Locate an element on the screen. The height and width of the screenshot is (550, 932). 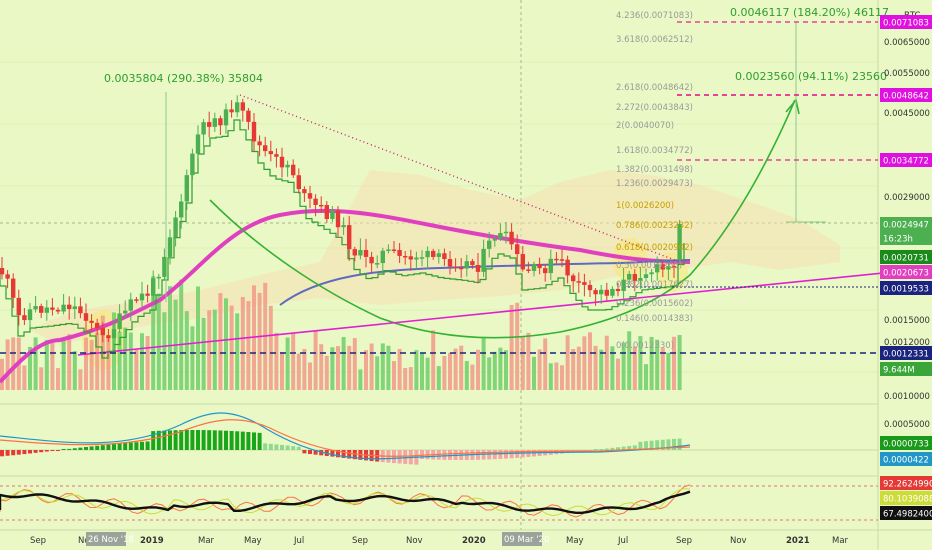
price-badge-label: 67.4982400 is located at coordinates (907, 515).